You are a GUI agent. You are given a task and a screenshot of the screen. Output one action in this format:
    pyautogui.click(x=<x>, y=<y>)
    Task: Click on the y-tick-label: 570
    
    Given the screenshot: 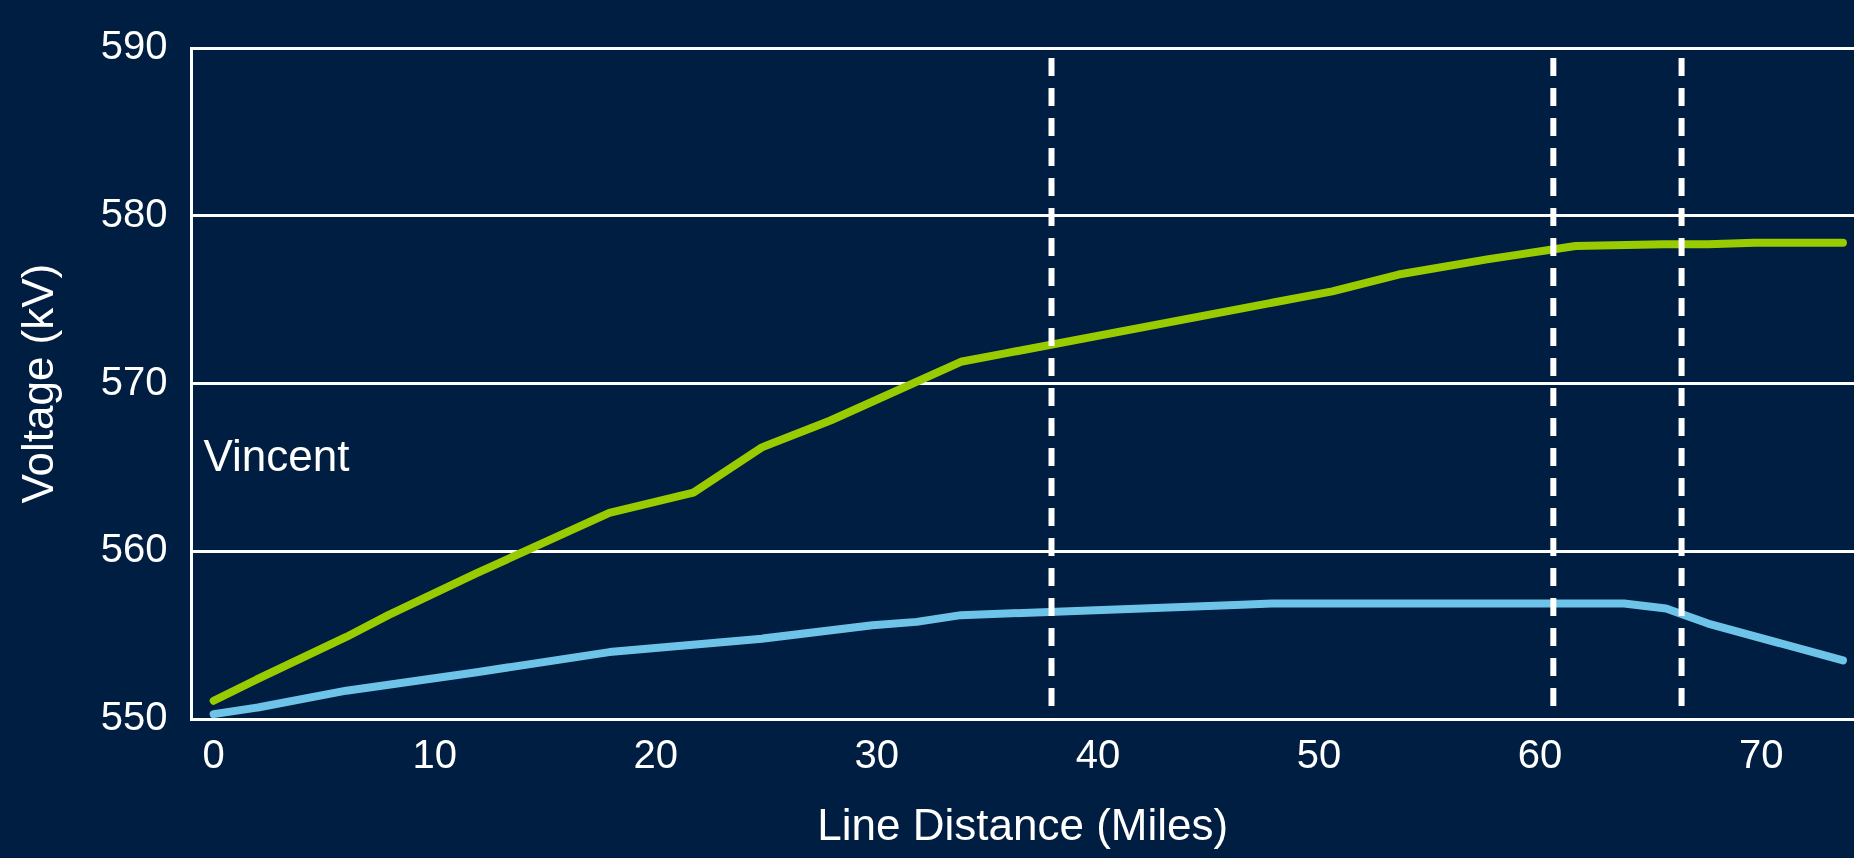 What is the action you would take?
    pyautogui.click(x=134, y=380)
    